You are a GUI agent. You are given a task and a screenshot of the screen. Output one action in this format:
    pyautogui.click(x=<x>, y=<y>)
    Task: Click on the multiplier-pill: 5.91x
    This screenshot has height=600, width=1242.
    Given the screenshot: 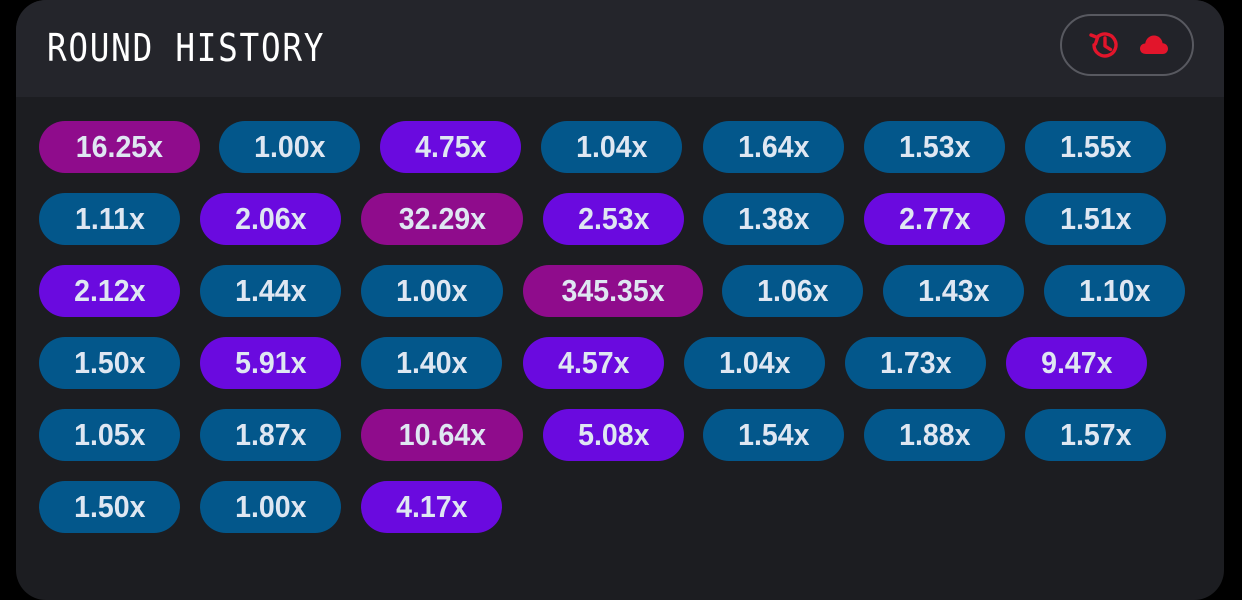 What is the action you would take?
    pyautogui.click(x=270, y=363)
    